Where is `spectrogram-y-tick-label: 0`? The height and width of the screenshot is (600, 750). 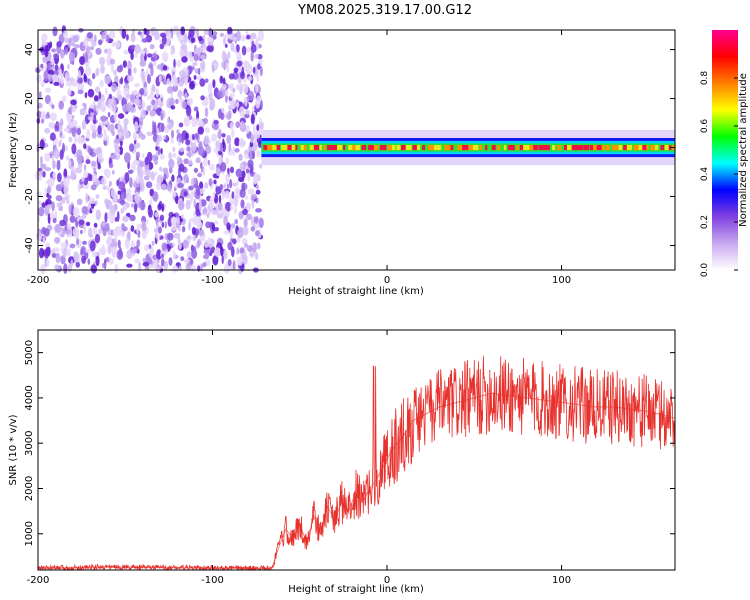
spectrogram-y-tick-label: 0 is located at coordinates (29, 147).